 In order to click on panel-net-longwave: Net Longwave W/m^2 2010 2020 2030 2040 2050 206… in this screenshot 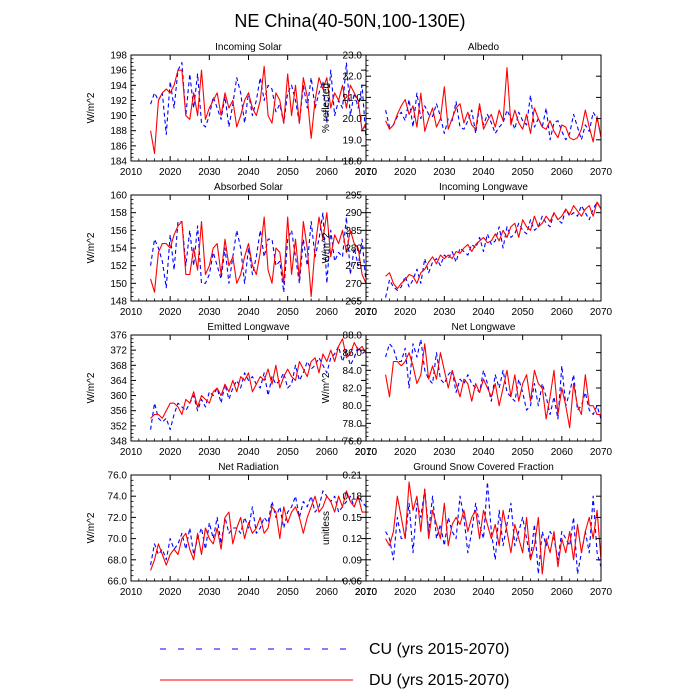, I will do `click(467, 390)`.